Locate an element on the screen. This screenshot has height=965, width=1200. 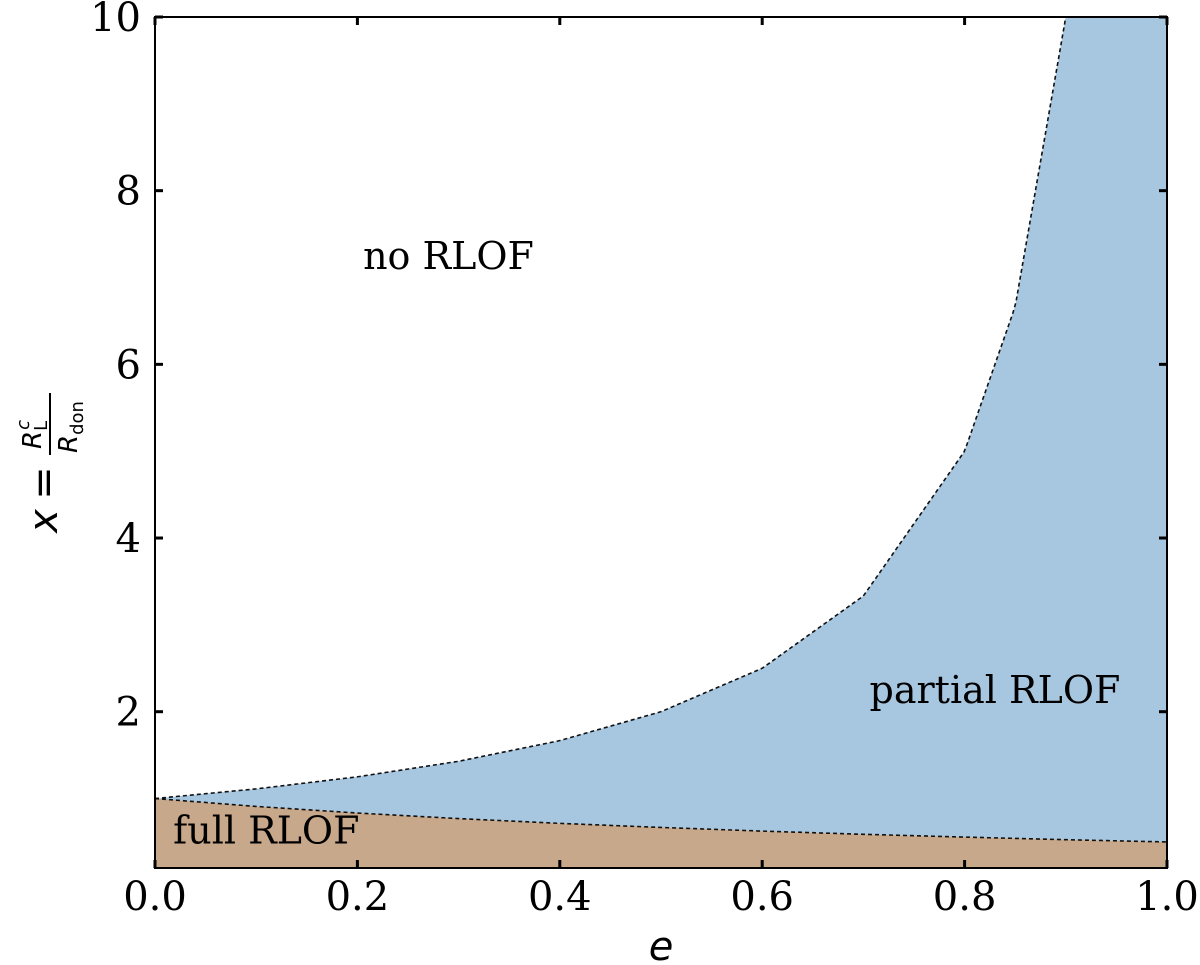
y-label-lhs: x is located at coordinates (44, 522).